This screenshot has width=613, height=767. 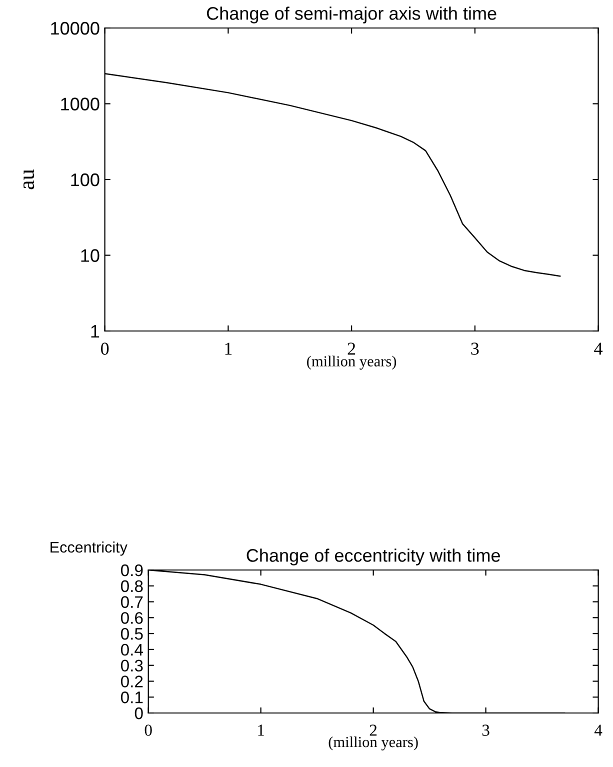 What do you see at coordinates (131, 650) in the screenshot?
I see `y-tick-label: 0.4` at bounding box center [131, 650].